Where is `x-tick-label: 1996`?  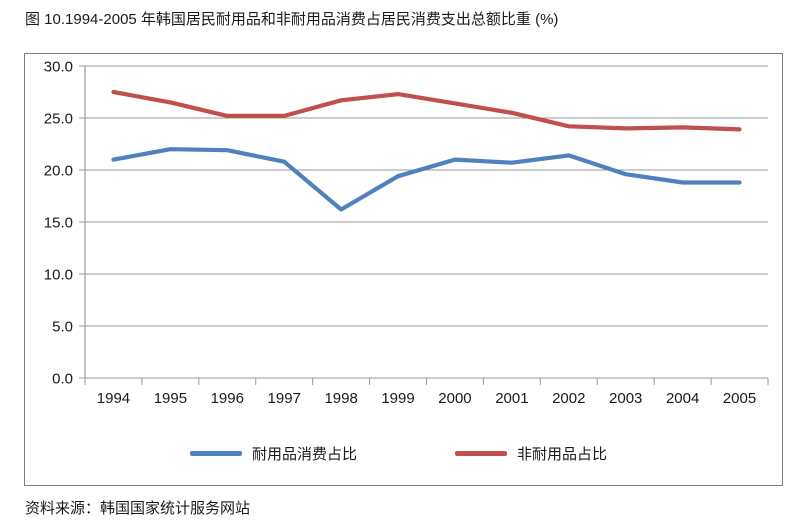 x-tick-label: 1996 is located at coordinates (227, 398).